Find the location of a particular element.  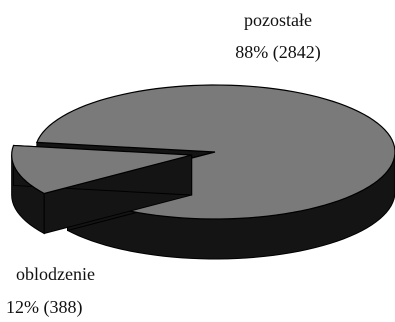

slice-value-oblodzenie: 12% (388) is located at coordinates (44, 307).